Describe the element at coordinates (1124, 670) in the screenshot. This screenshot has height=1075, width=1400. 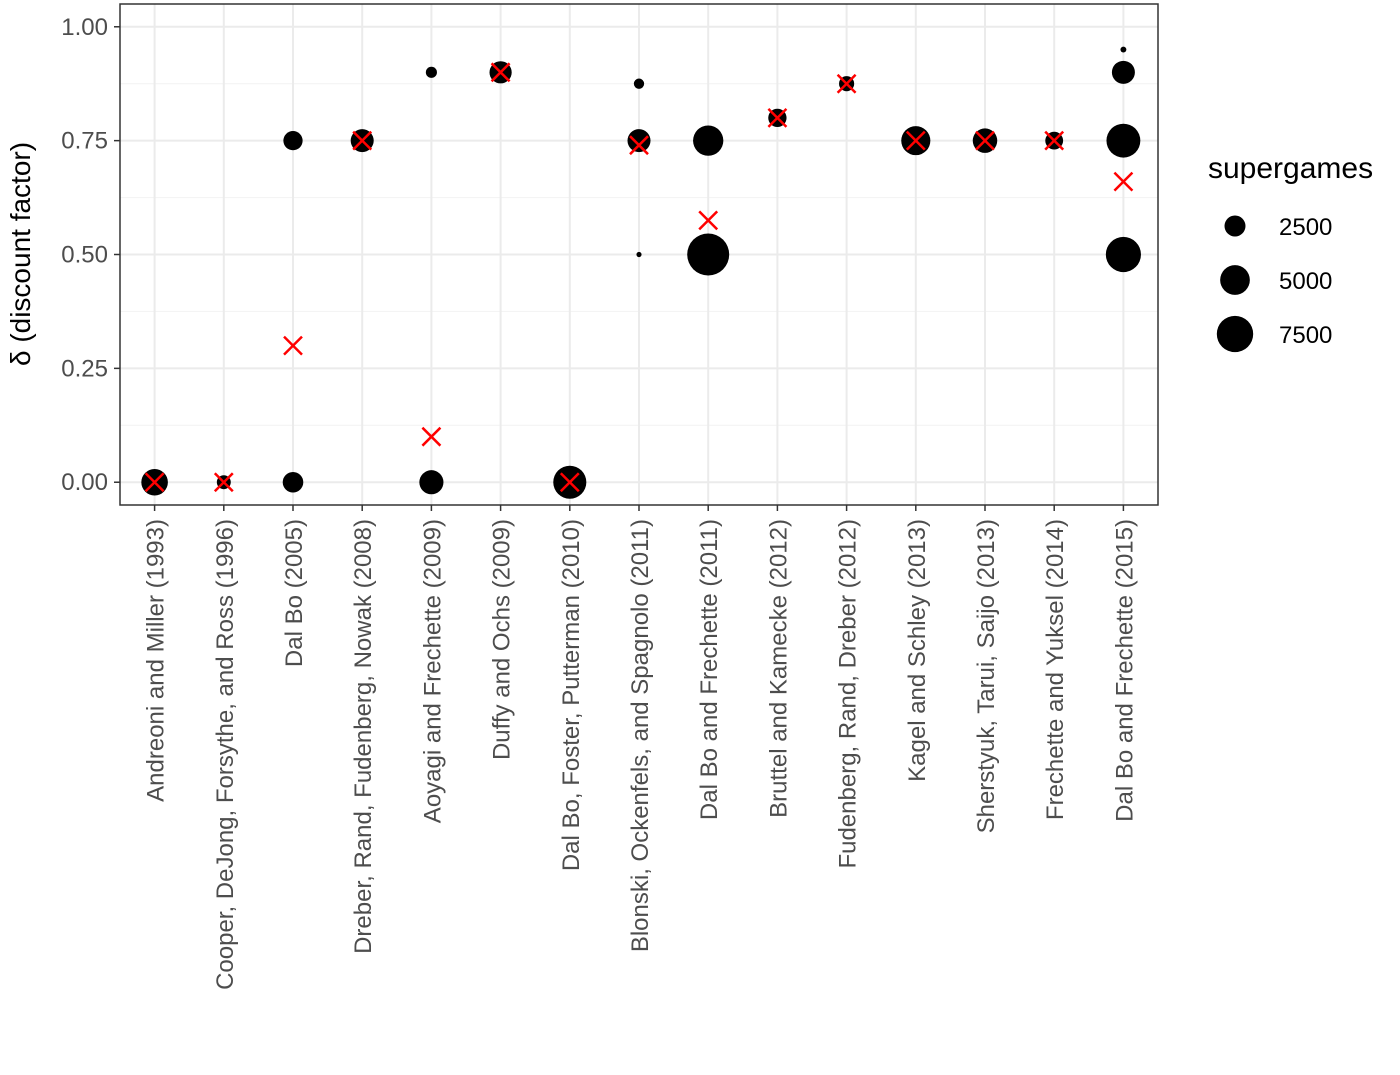
I see `x-tick-label: Dal Bo and Frechette (2015)` at that location.